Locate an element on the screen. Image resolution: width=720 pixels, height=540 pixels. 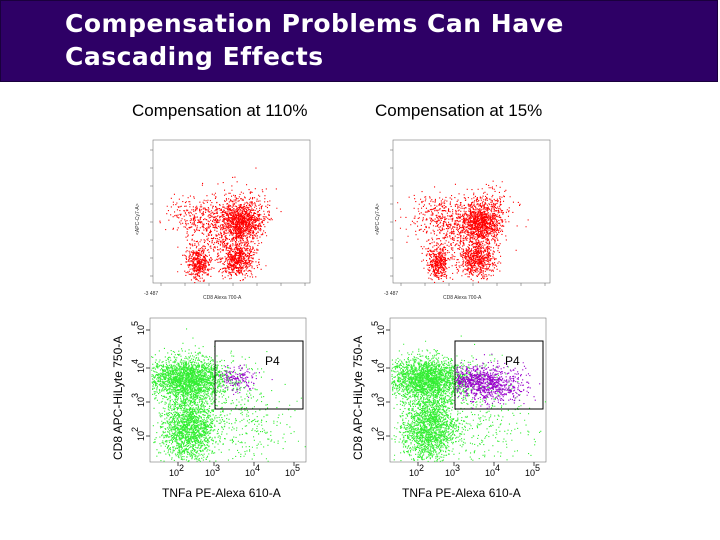
slide-title-line-2: Cascading Effects is located at coordinates (194, 56).